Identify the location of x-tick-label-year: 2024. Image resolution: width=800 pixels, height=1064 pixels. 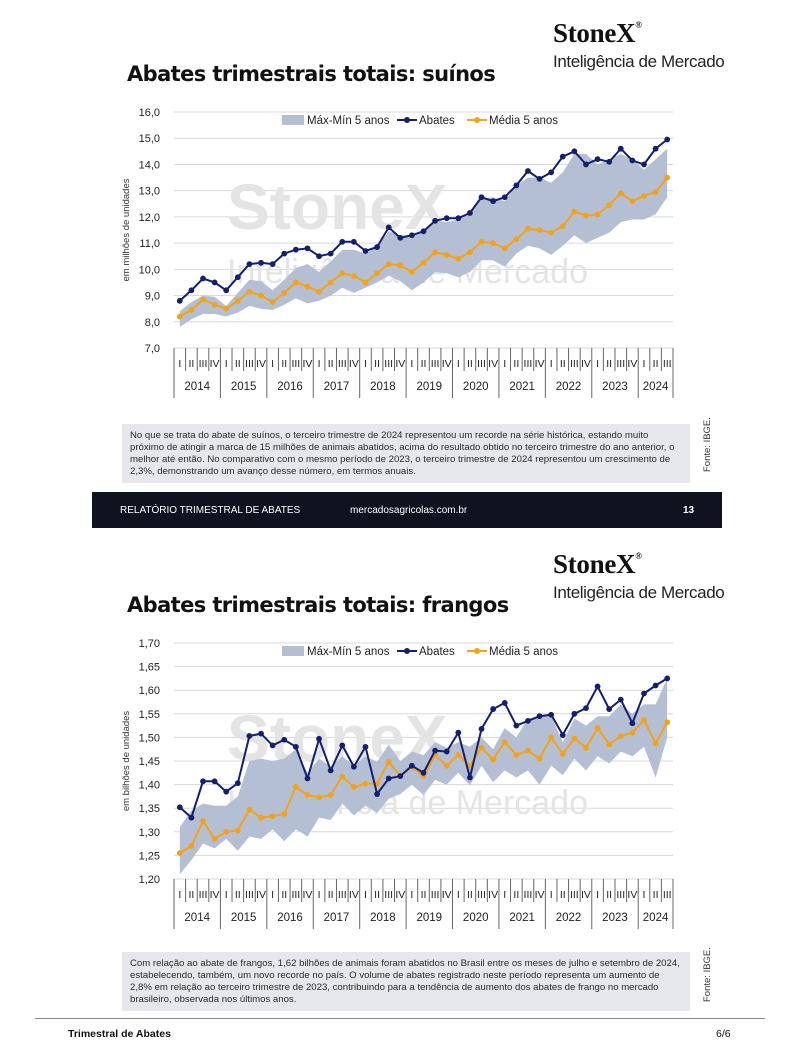
(656, 387).